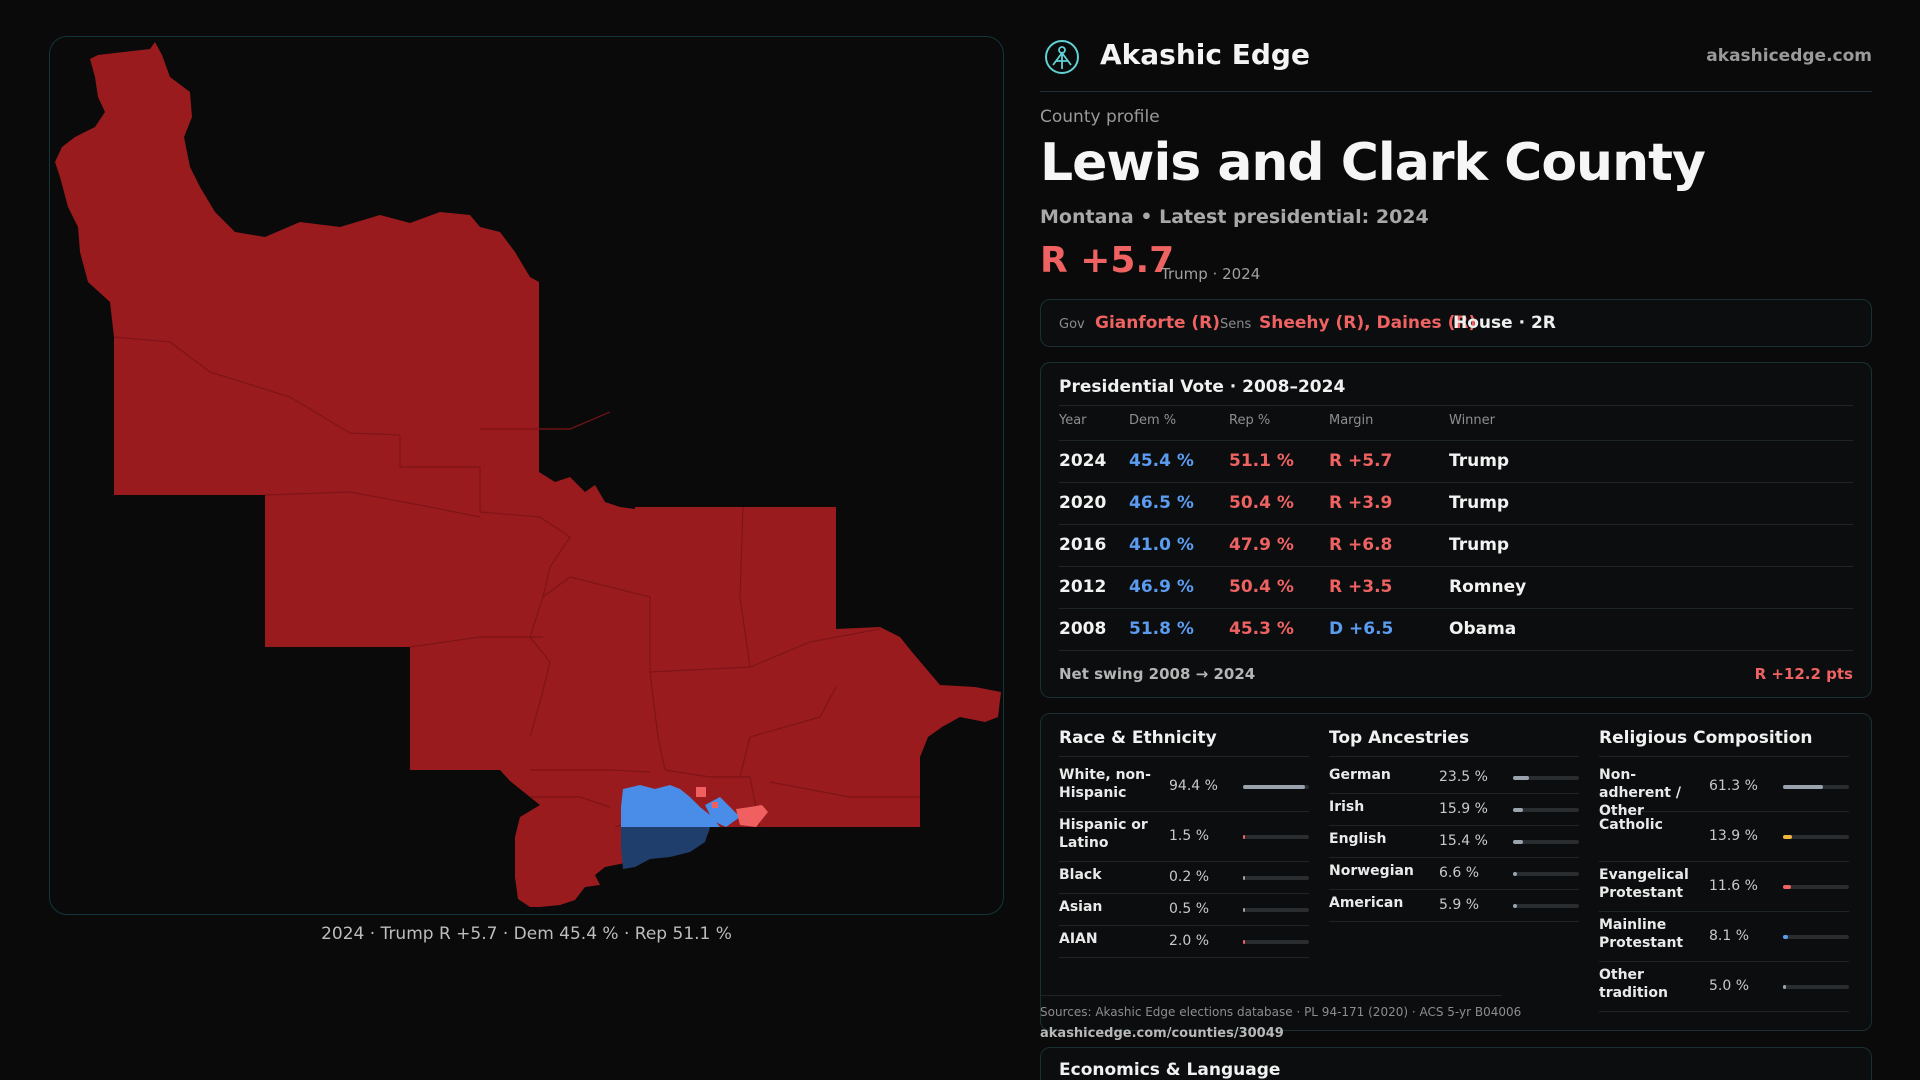 The width and height of the screenshot is (1920, 1080). I want to click on sens-label: Sens, so click(1236, 324).